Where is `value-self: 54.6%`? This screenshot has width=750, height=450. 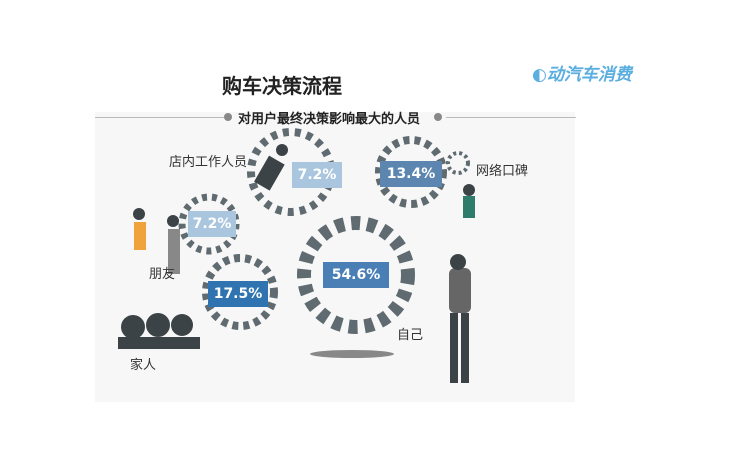 value-self: 54.6% is located at coordinates (356, 275).